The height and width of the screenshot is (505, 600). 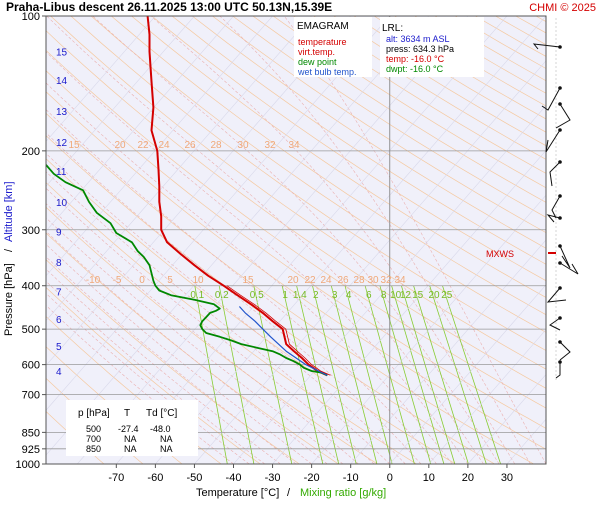 I want to click on table-row-t: NA, so click(x=130, y=439).